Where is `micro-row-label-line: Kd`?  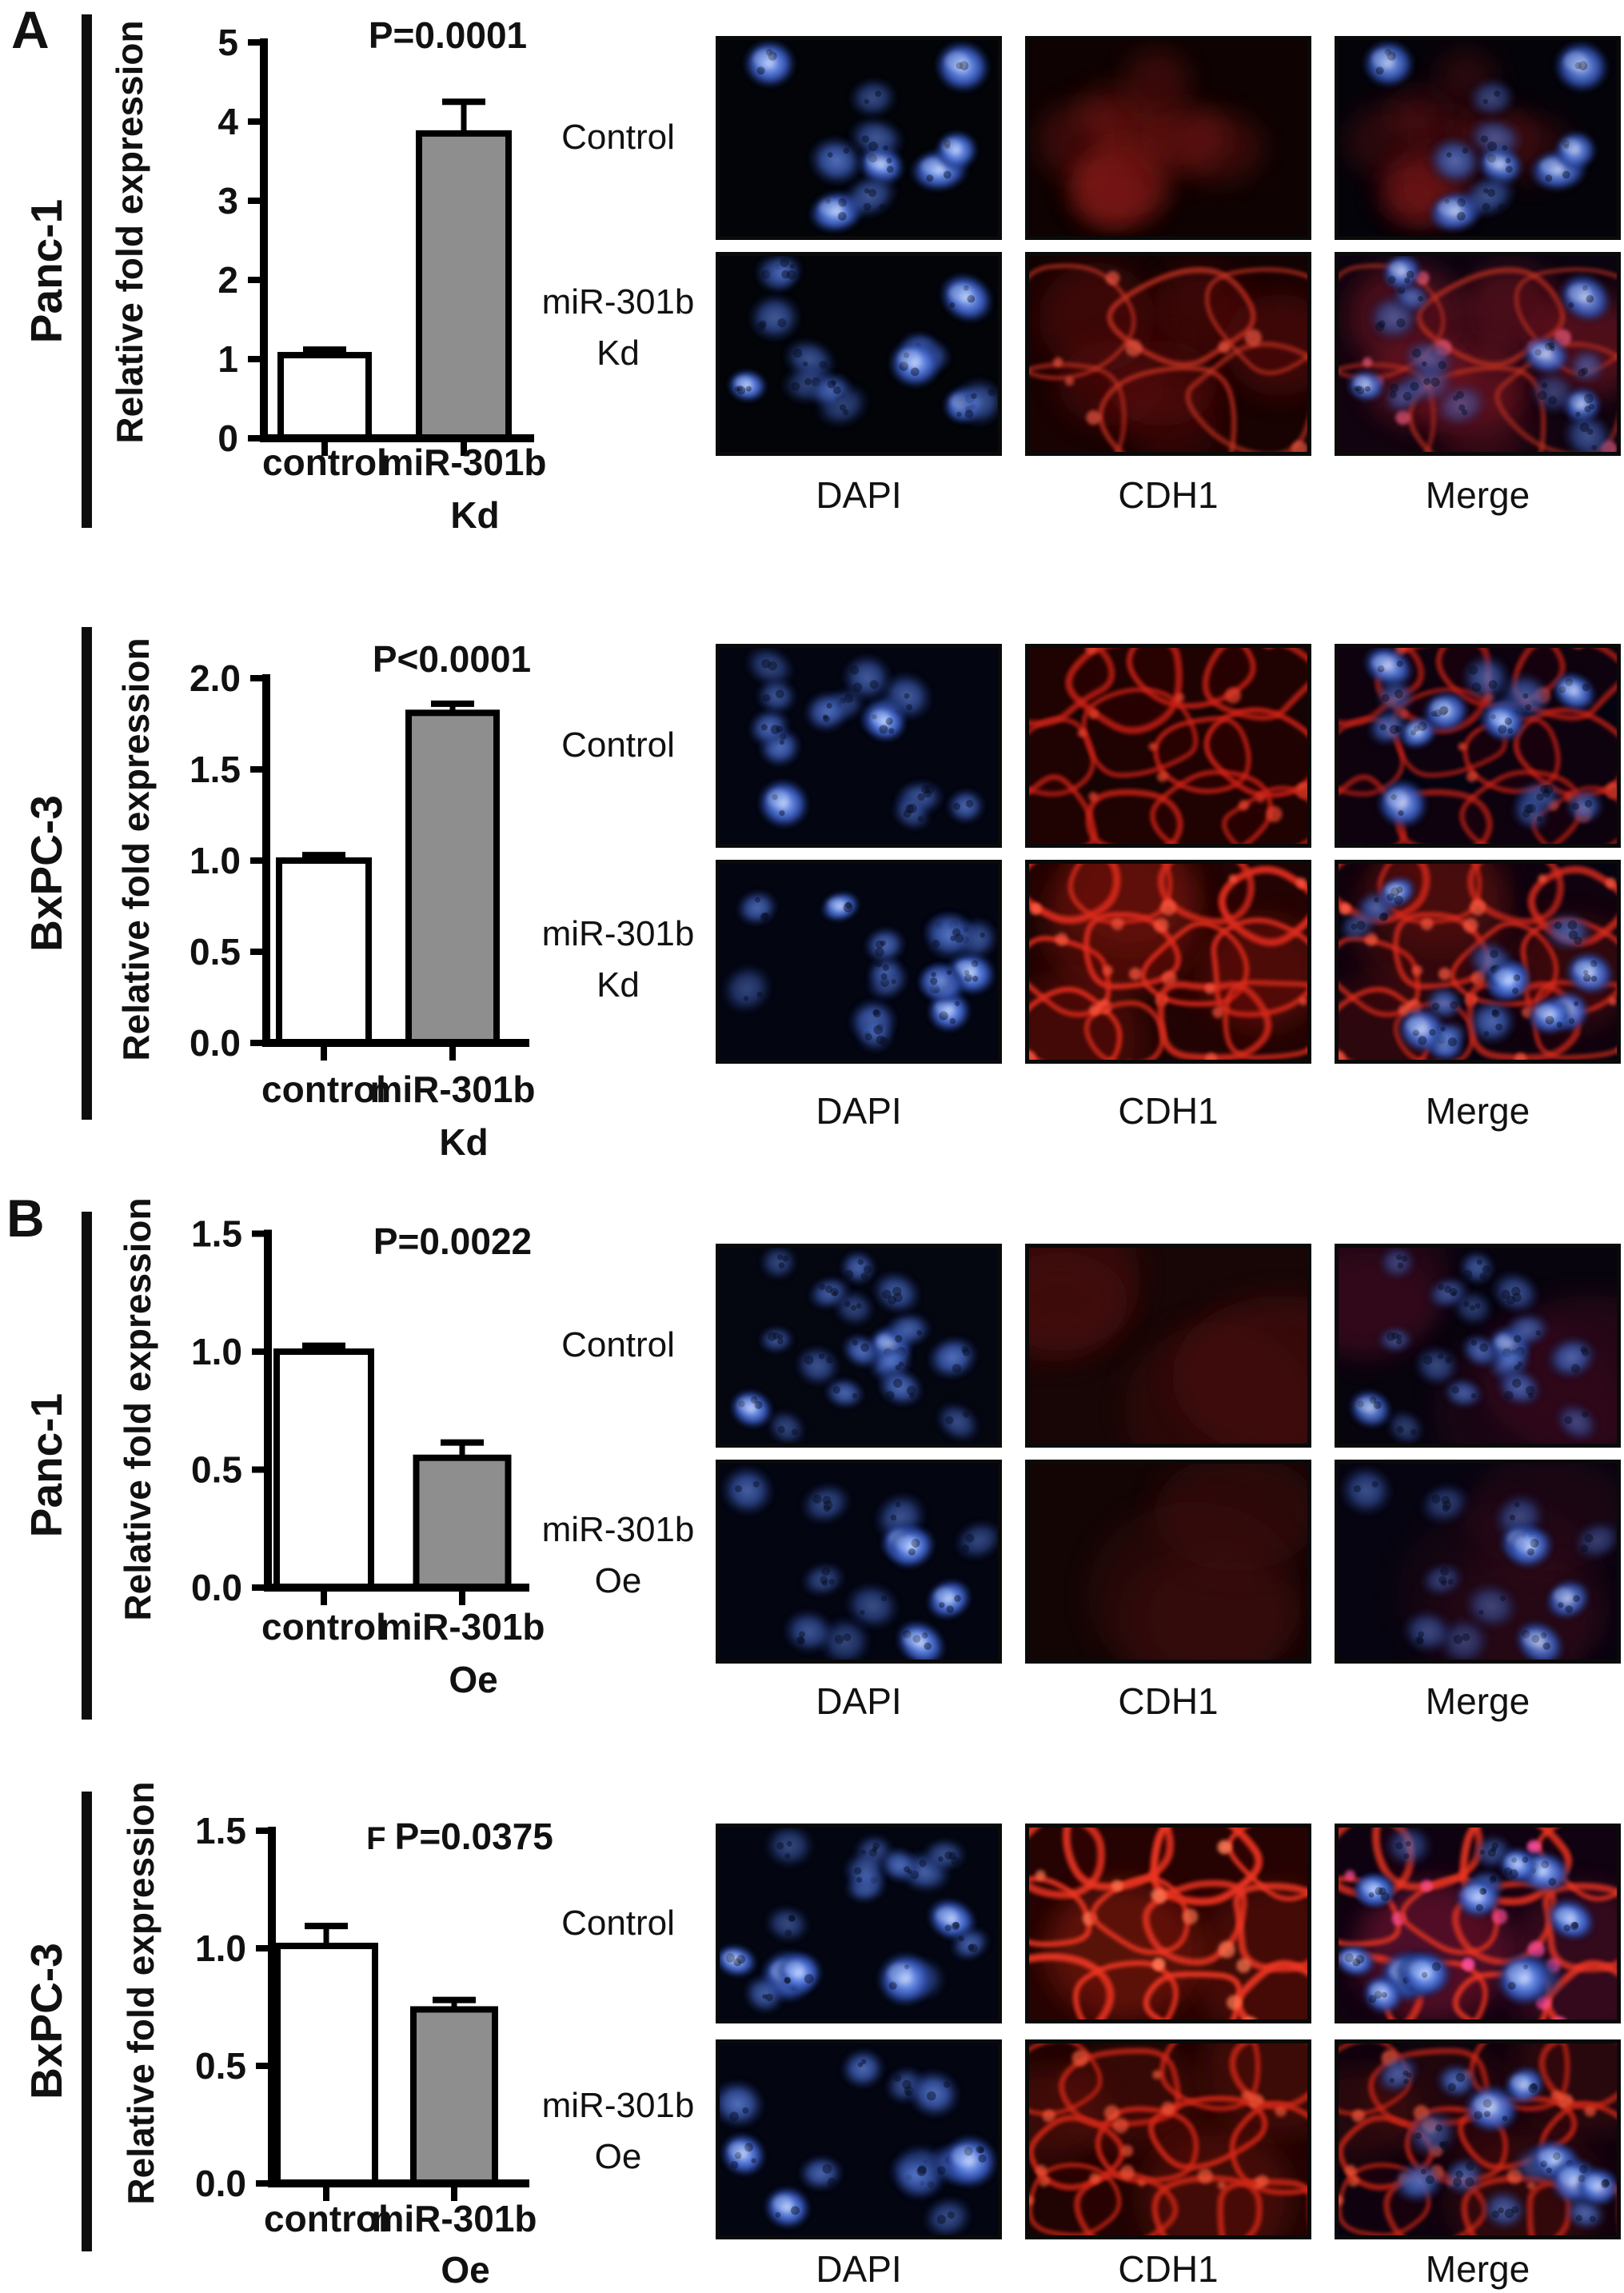 micro-row-label-line: Kd is located at coordinates (619, 985).